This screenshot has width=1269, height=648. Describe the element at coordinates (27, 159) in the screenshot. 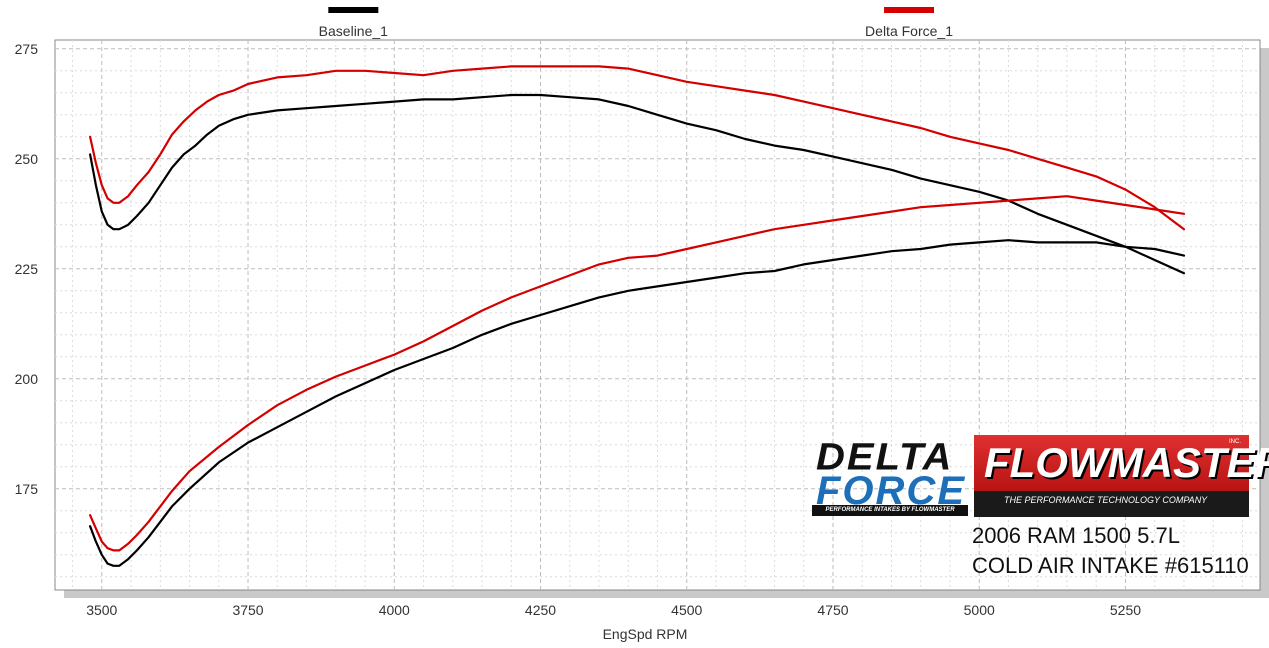

I see `y-tick-label: 250` at that location.